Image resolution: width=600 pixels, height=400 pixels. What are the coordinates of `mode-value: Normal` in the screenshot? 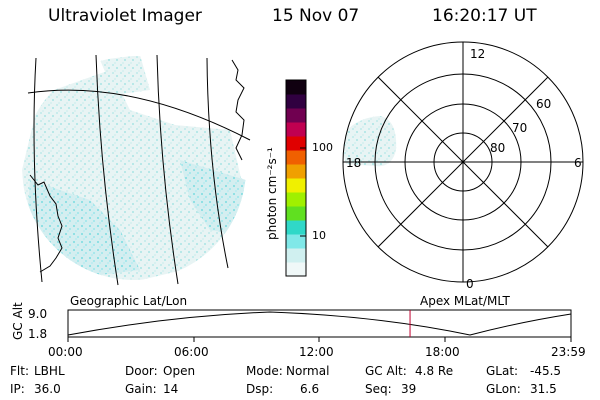 It's located at (308, 371).